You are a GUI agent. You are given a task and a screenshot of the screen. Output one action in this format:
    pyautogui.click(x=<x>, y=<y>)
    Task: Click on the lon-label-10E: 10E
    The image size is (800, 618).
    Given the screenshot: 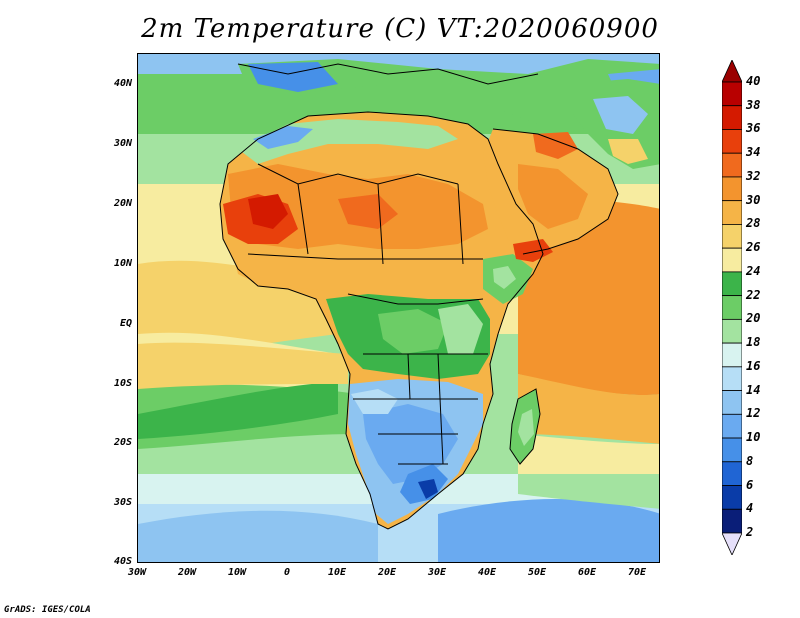 What is the action you would take?
    pyautogui.click(x=337, y=572)
    